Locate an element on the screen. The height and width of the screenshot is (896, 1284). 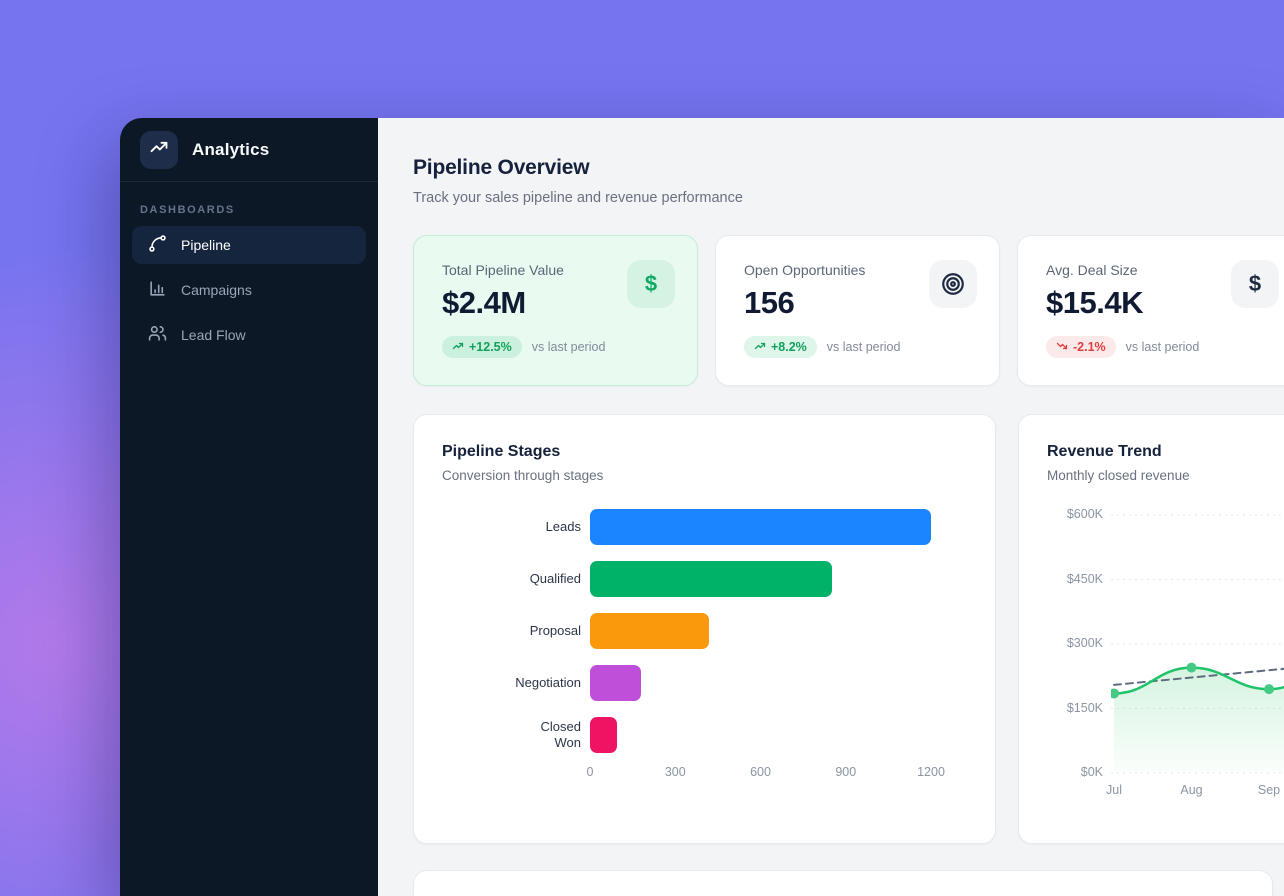
funnel-category-label: Proposal is located at coordinates (555, 630).